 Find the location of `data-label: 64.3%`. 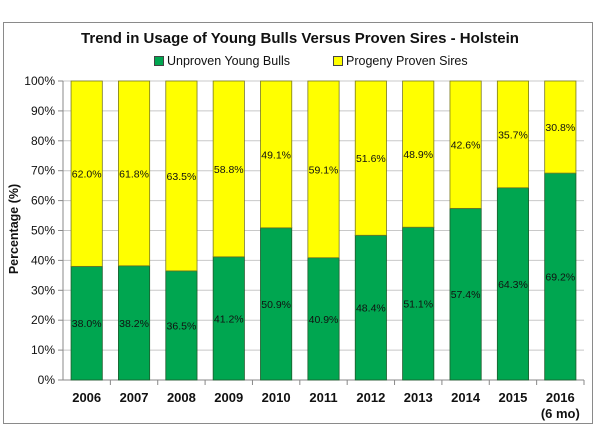

data-label: 64.3% is located at coordinates (513, 285).